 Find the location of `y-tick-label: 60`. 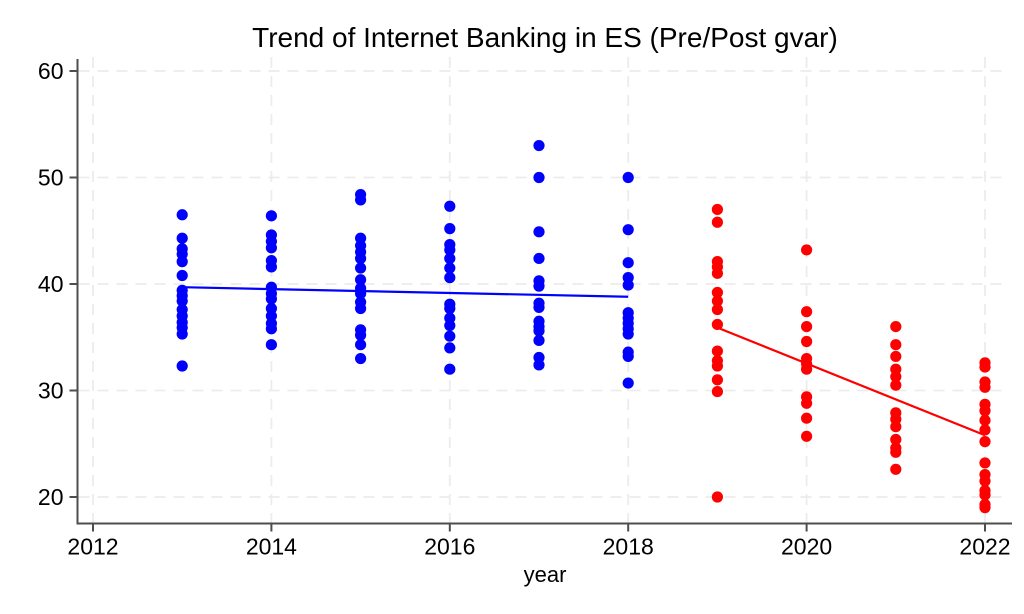

y-tick-label: 60 is located at coordinates (51, 71).